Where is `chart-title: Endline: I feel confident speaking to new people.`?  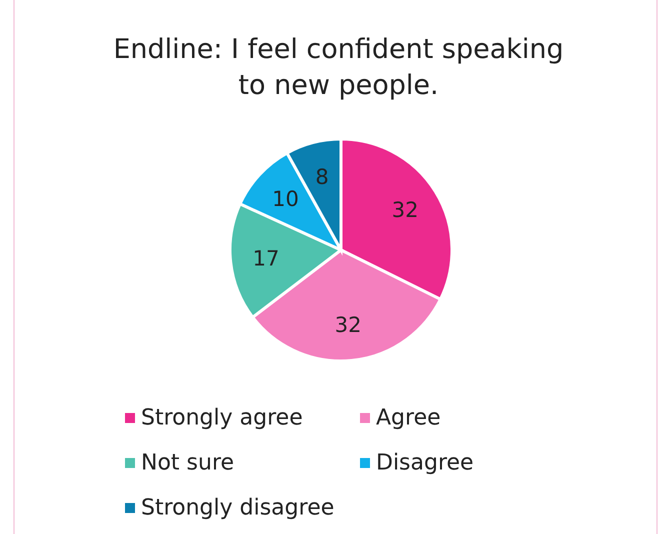 chart-title: Endline: I feel confident speaking to new people. is located at coordinates (338, 67).